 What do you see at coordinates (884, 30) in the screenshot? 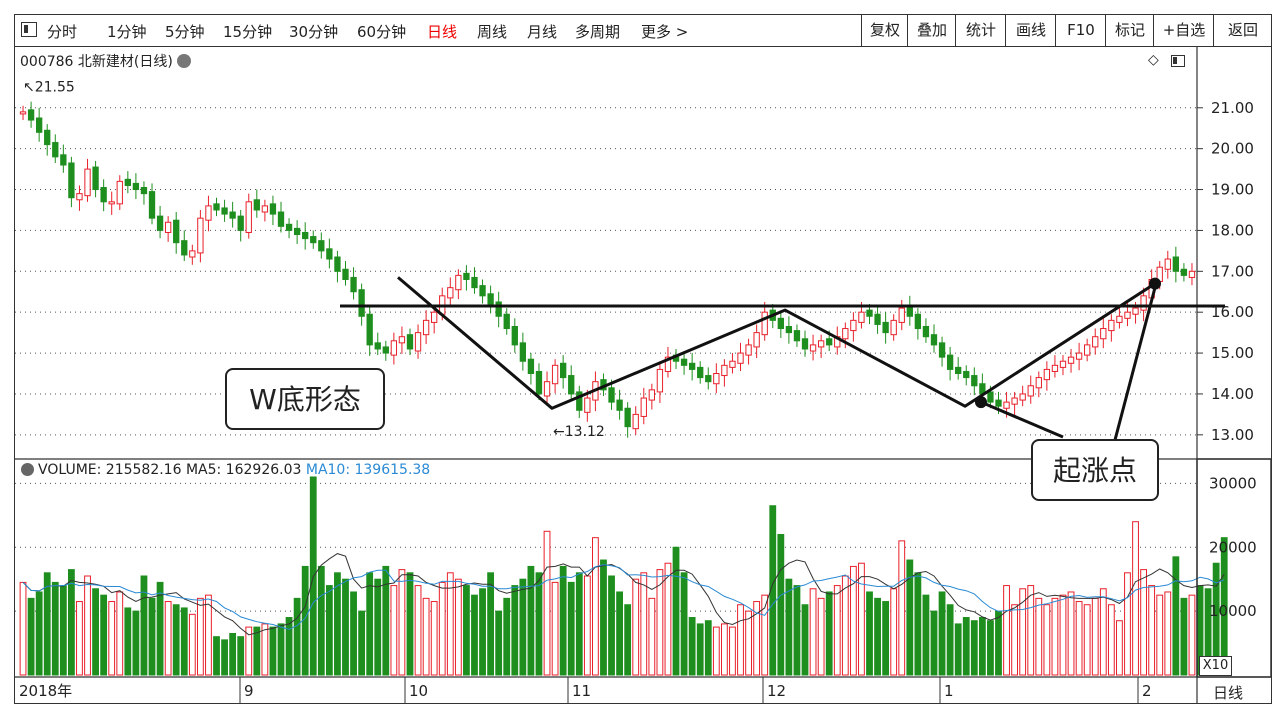
I see `adjust-rights-button: 复权` at bounding box center [884, 30].